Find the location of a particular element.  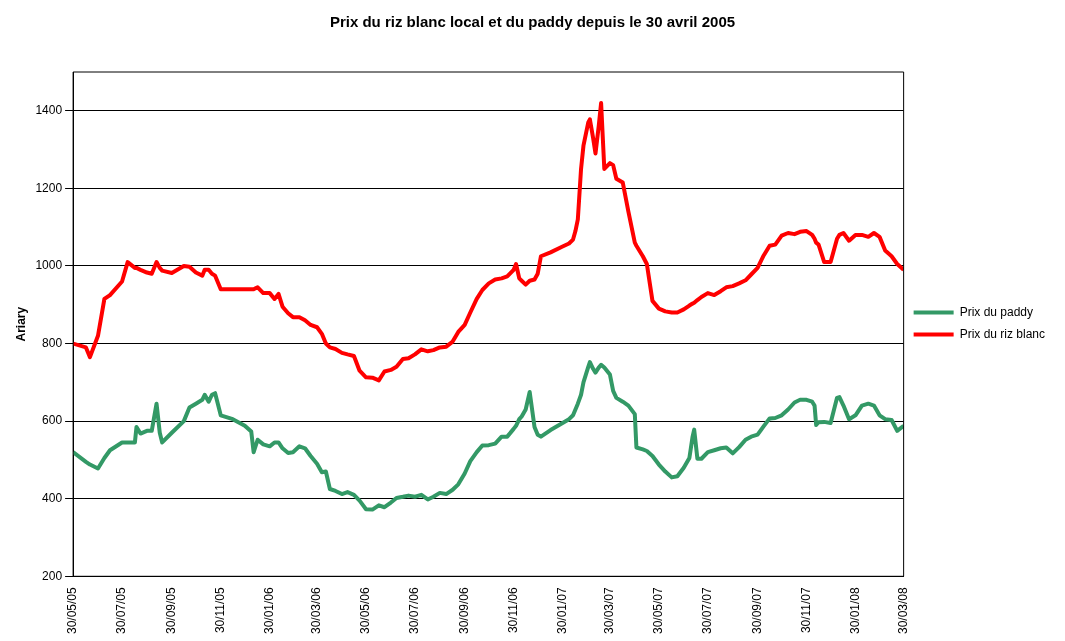

y-tick-label: 1400 is located at coordinates (49, 110).